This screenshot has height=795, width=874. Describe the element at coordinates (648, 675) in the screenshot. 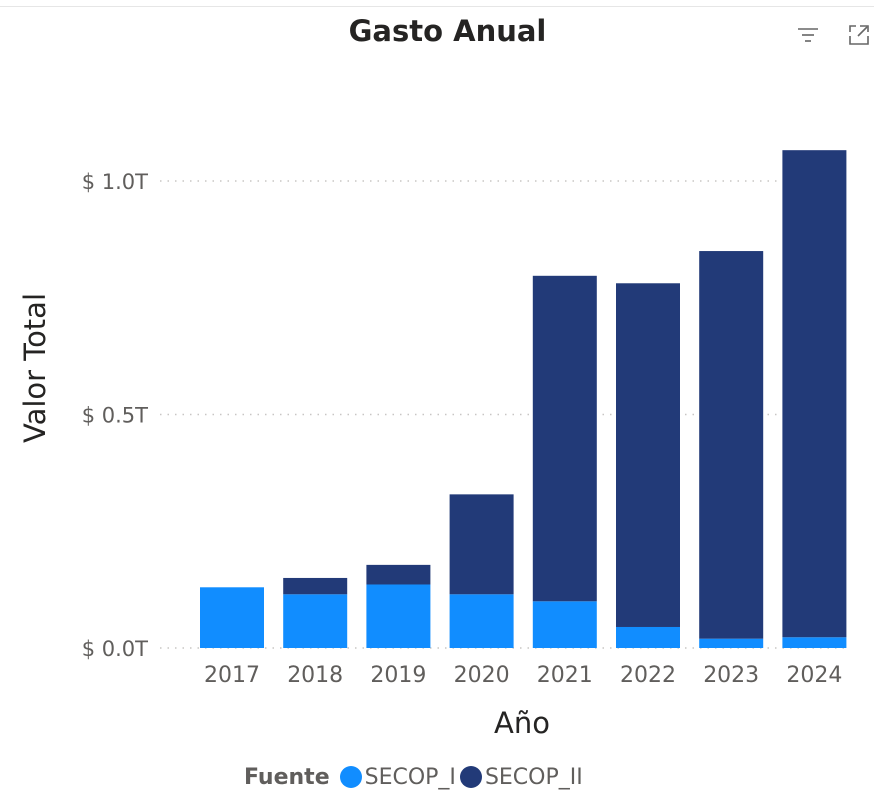

I see `x-tick-label: 2022` at that location.